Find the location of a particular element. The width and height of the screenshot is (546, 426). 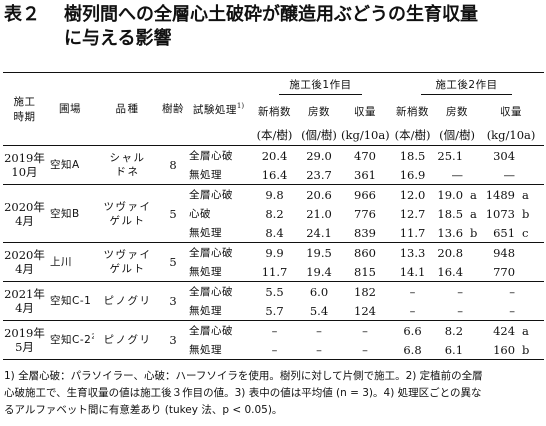

period-year: 2020年 is located at coordinates (24, 255).